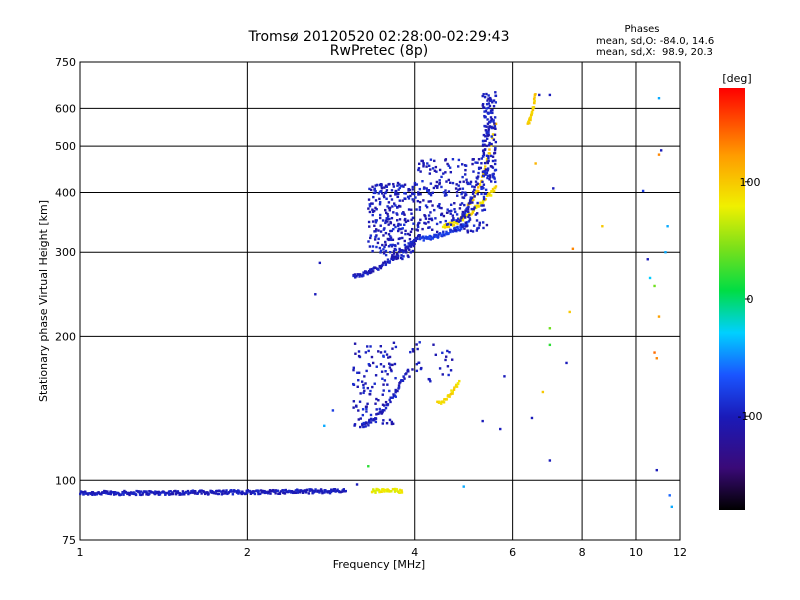 Image resolution: width=800 pixels, height=600 pixels. Describe the element at coordinates (736, 78) in the screenshot. I see `colorbar-label: [deg]` at that location.